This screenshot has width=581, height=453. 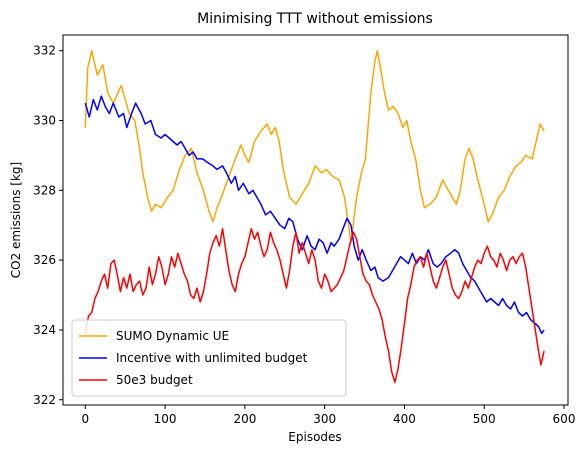 What do you see at coordinates (324, 419) in the screenshot?
I see `x-tick-label: 300` at bounding box center [324, 419].